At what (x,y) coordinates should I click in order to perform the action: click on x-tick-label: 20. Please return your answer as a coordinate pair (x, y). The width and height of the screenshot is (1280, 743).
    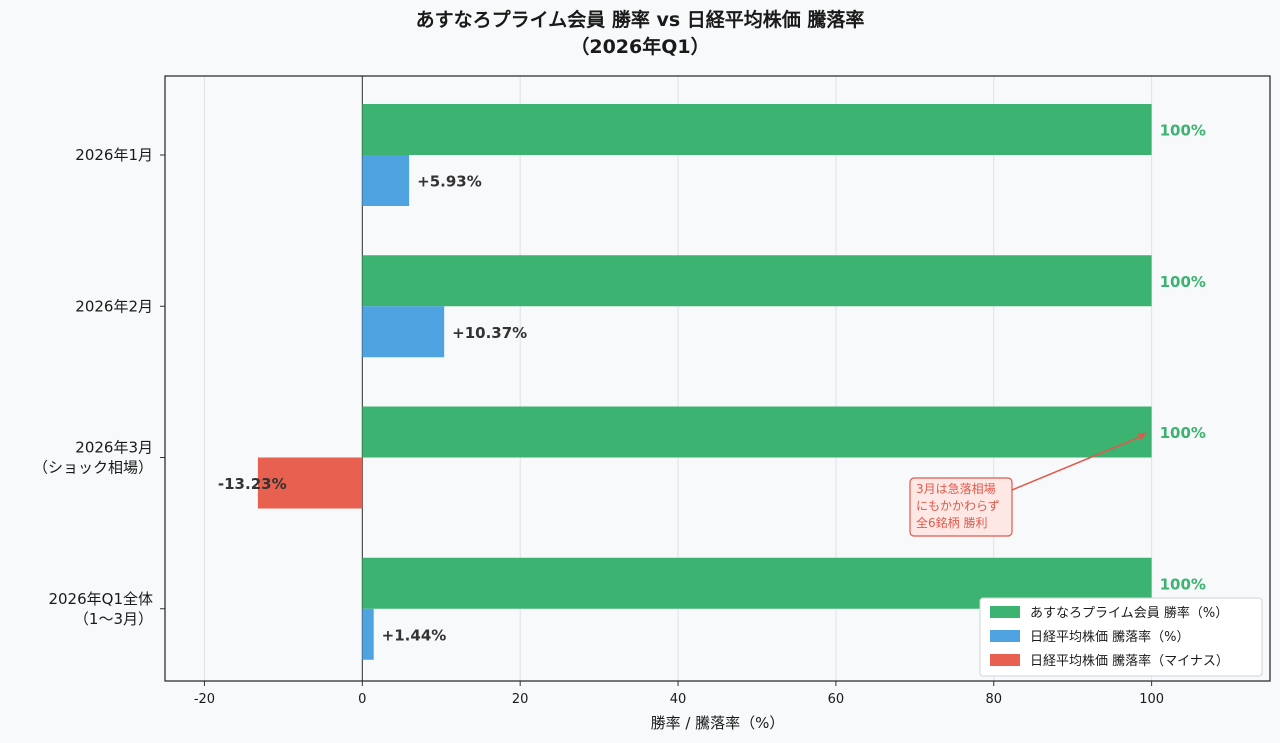
    Looking at the image, I should click on (520, 699).